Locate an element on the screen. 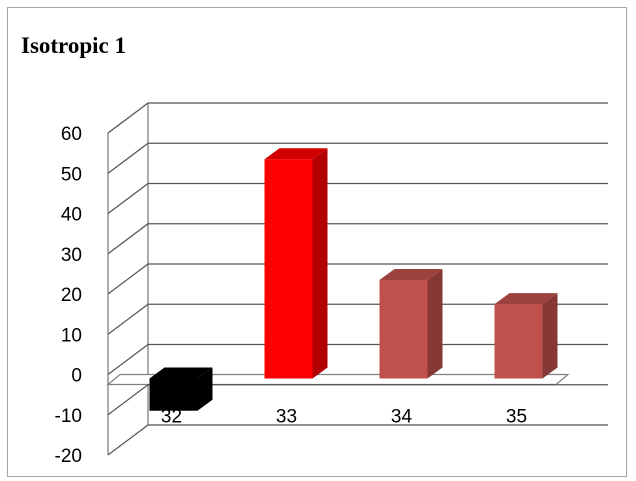 The image size is (636, 481). chart-title: Isotropic 1 is located at coordinates (73, 45).